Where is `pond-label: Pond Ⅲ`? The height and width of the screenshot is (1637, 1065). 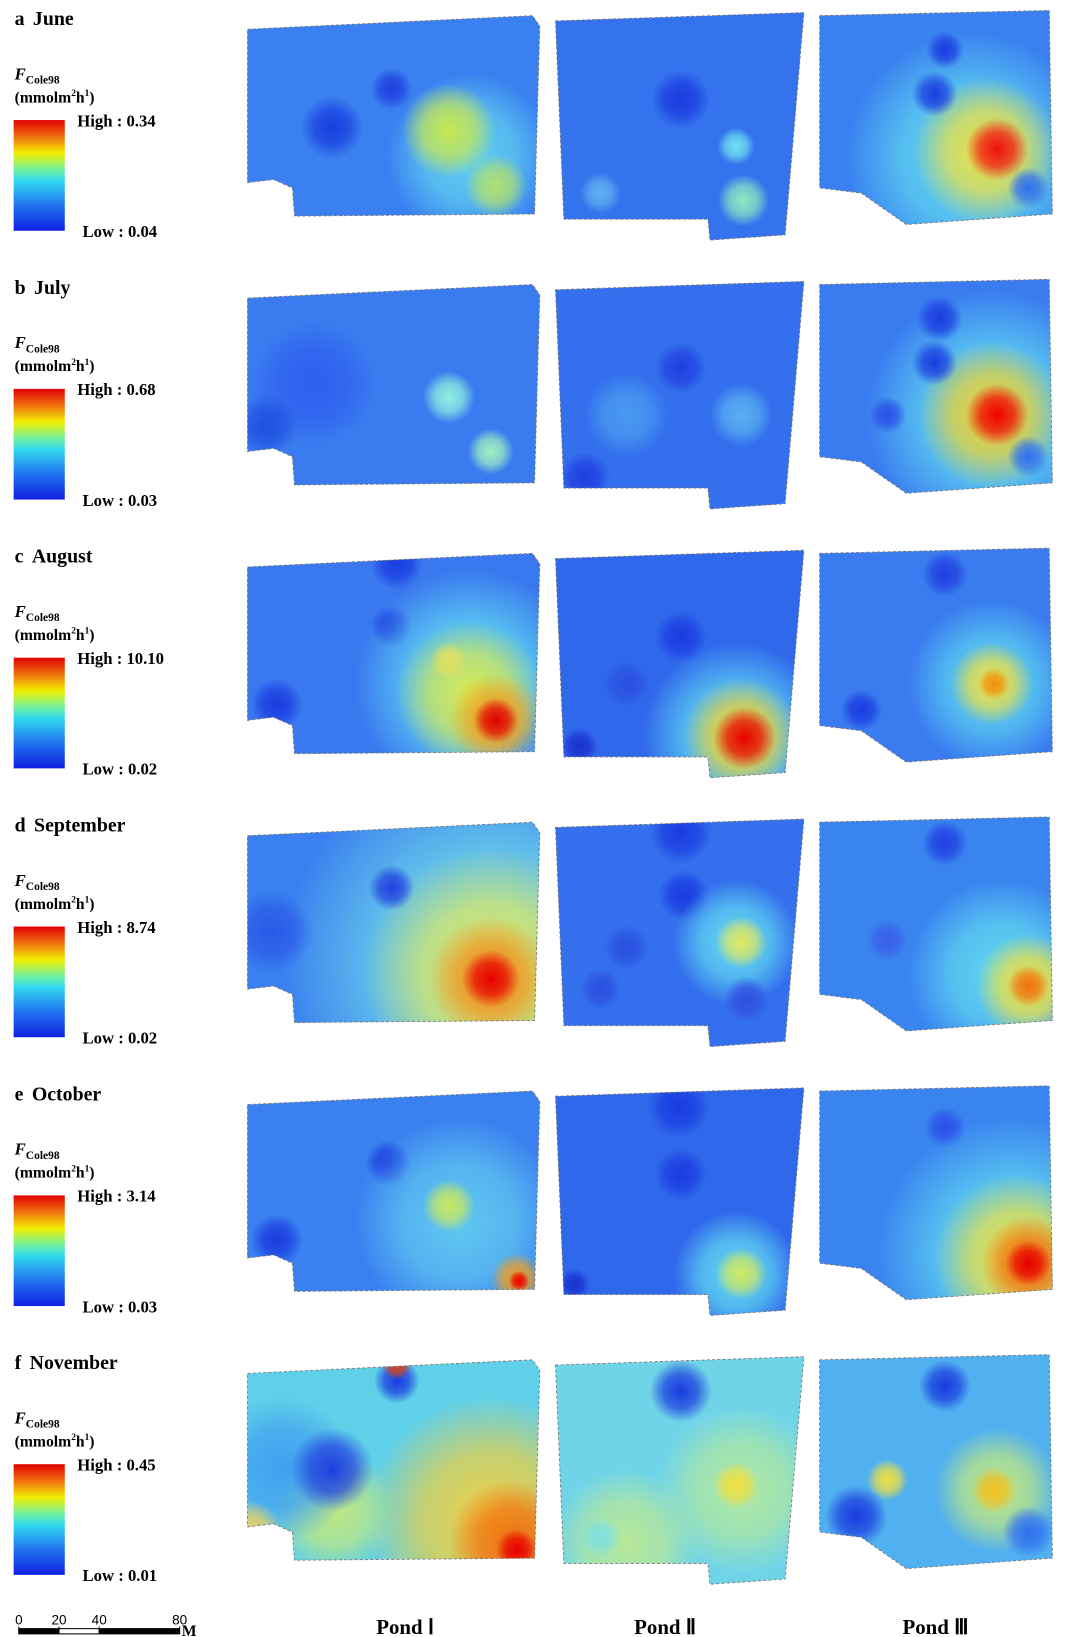
pond-label: Pond Ⅲ is located at coordinates (935, 1626).